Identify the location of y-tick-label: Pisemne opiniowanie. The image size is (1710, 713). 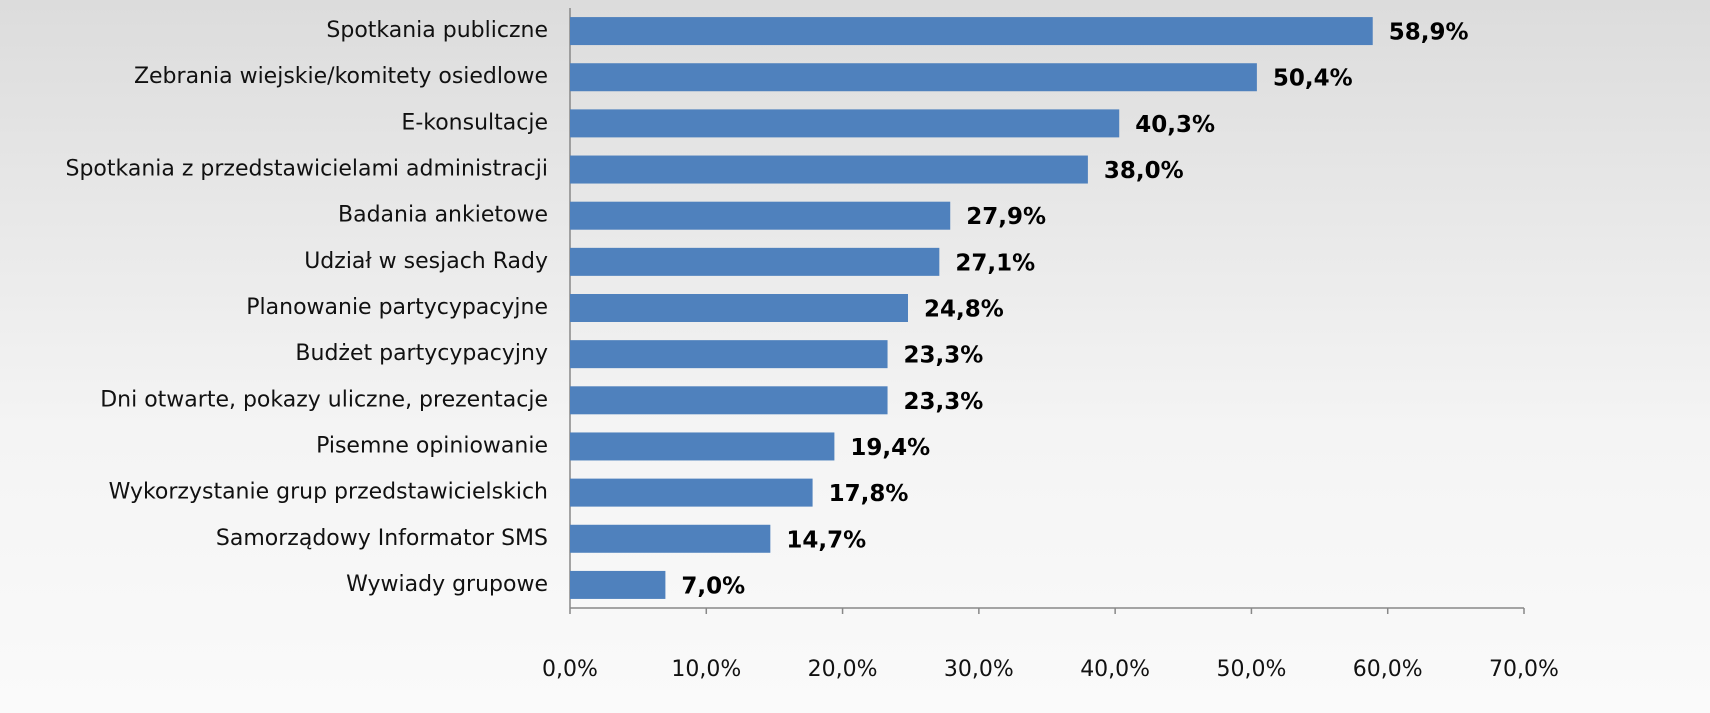
(432, 445).